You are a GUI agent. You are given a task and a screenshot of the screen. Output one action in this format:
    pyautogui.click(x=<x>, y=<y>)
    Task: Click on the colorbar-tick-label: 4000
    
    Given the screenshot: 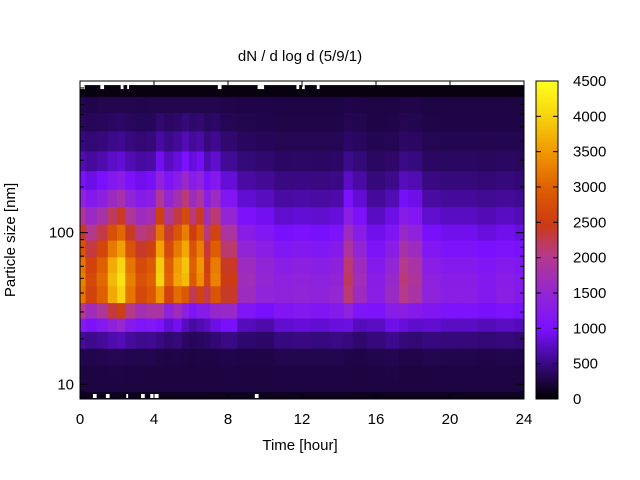 What is the action you would take?
    pyautogui.click(x=589, y=116)
    